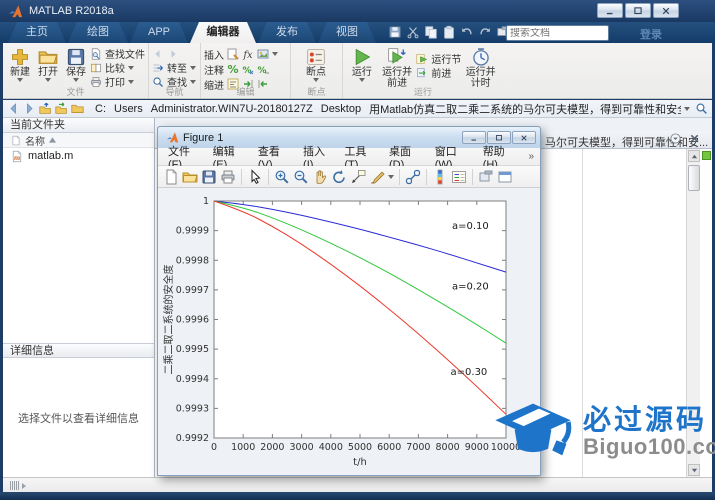  I want to click on current-folder-icon, so click(77, 108).